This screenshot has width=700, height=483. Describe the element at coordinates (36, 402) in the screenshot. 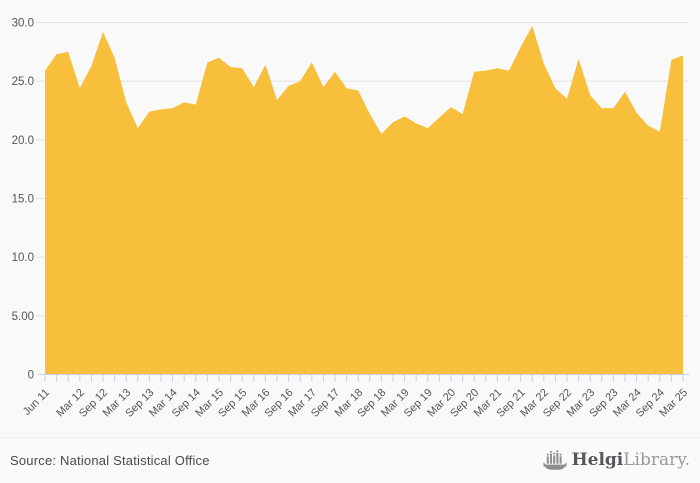

I see `x-axis-label: Jun 11` at that location.